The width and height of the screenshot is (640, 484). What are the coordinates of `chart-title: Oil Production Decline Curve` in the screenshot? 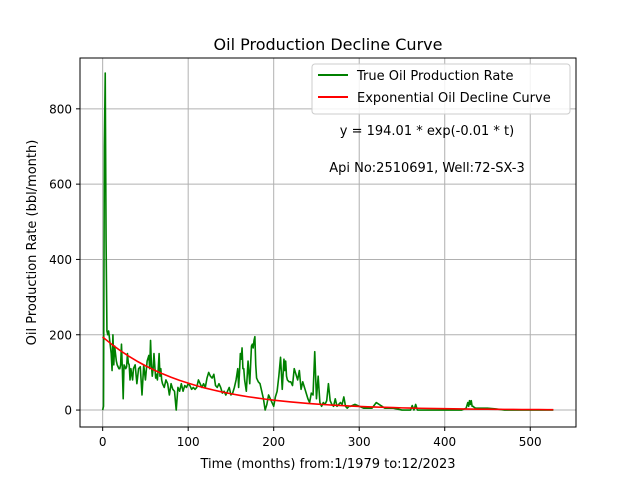 It's located at (328, 44).